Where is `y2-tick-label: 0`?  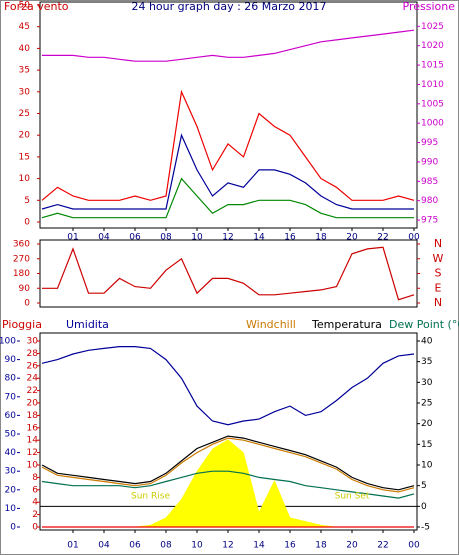 y2-tick-label: 0 is located at coordinates (424, 507).